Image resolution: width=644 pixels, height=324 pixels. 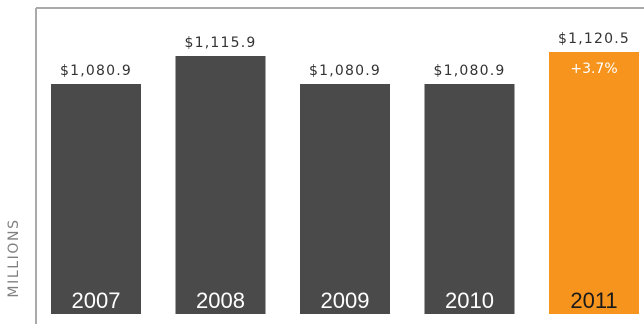 What do you see at coordinates (470, 71) in the screenshot?
I see `value-label-2010: $1,080.9` at bounding box center [470, 71].